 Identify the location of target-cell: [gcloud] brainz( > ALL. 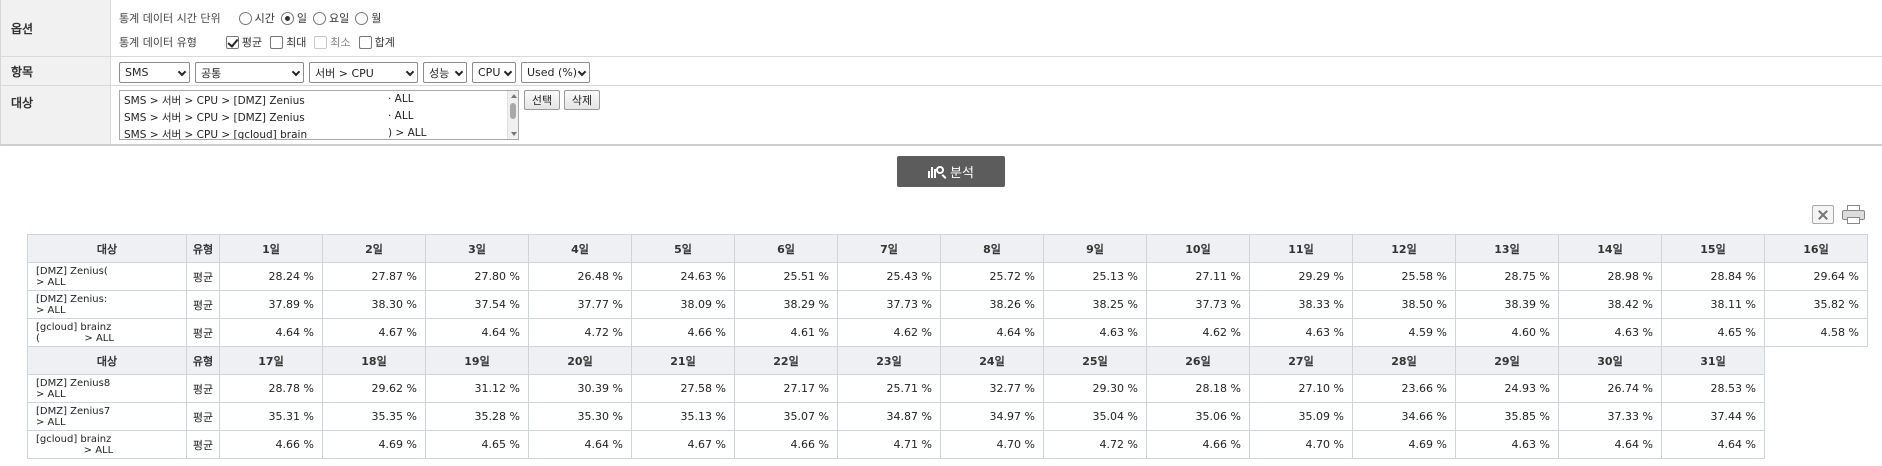
(107, 332).